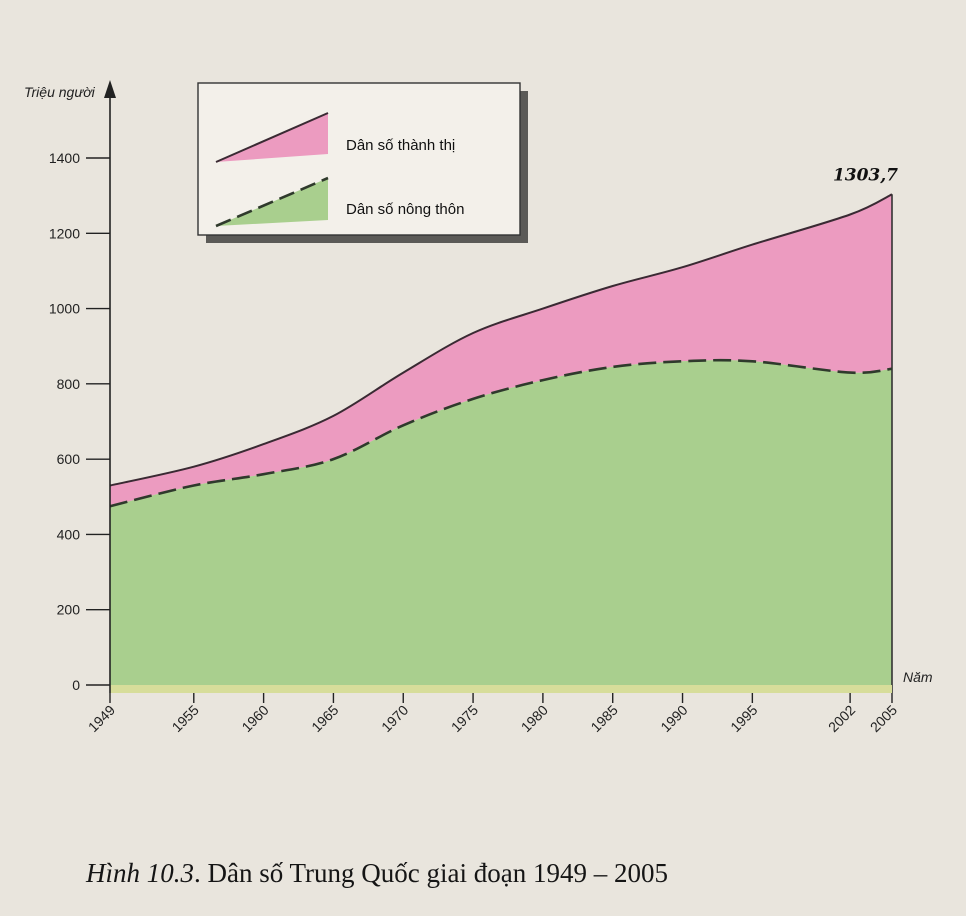 This screenshot has width=966, height=916. I want to click on x-tick-label-2002: 2002, so click(841, 718).